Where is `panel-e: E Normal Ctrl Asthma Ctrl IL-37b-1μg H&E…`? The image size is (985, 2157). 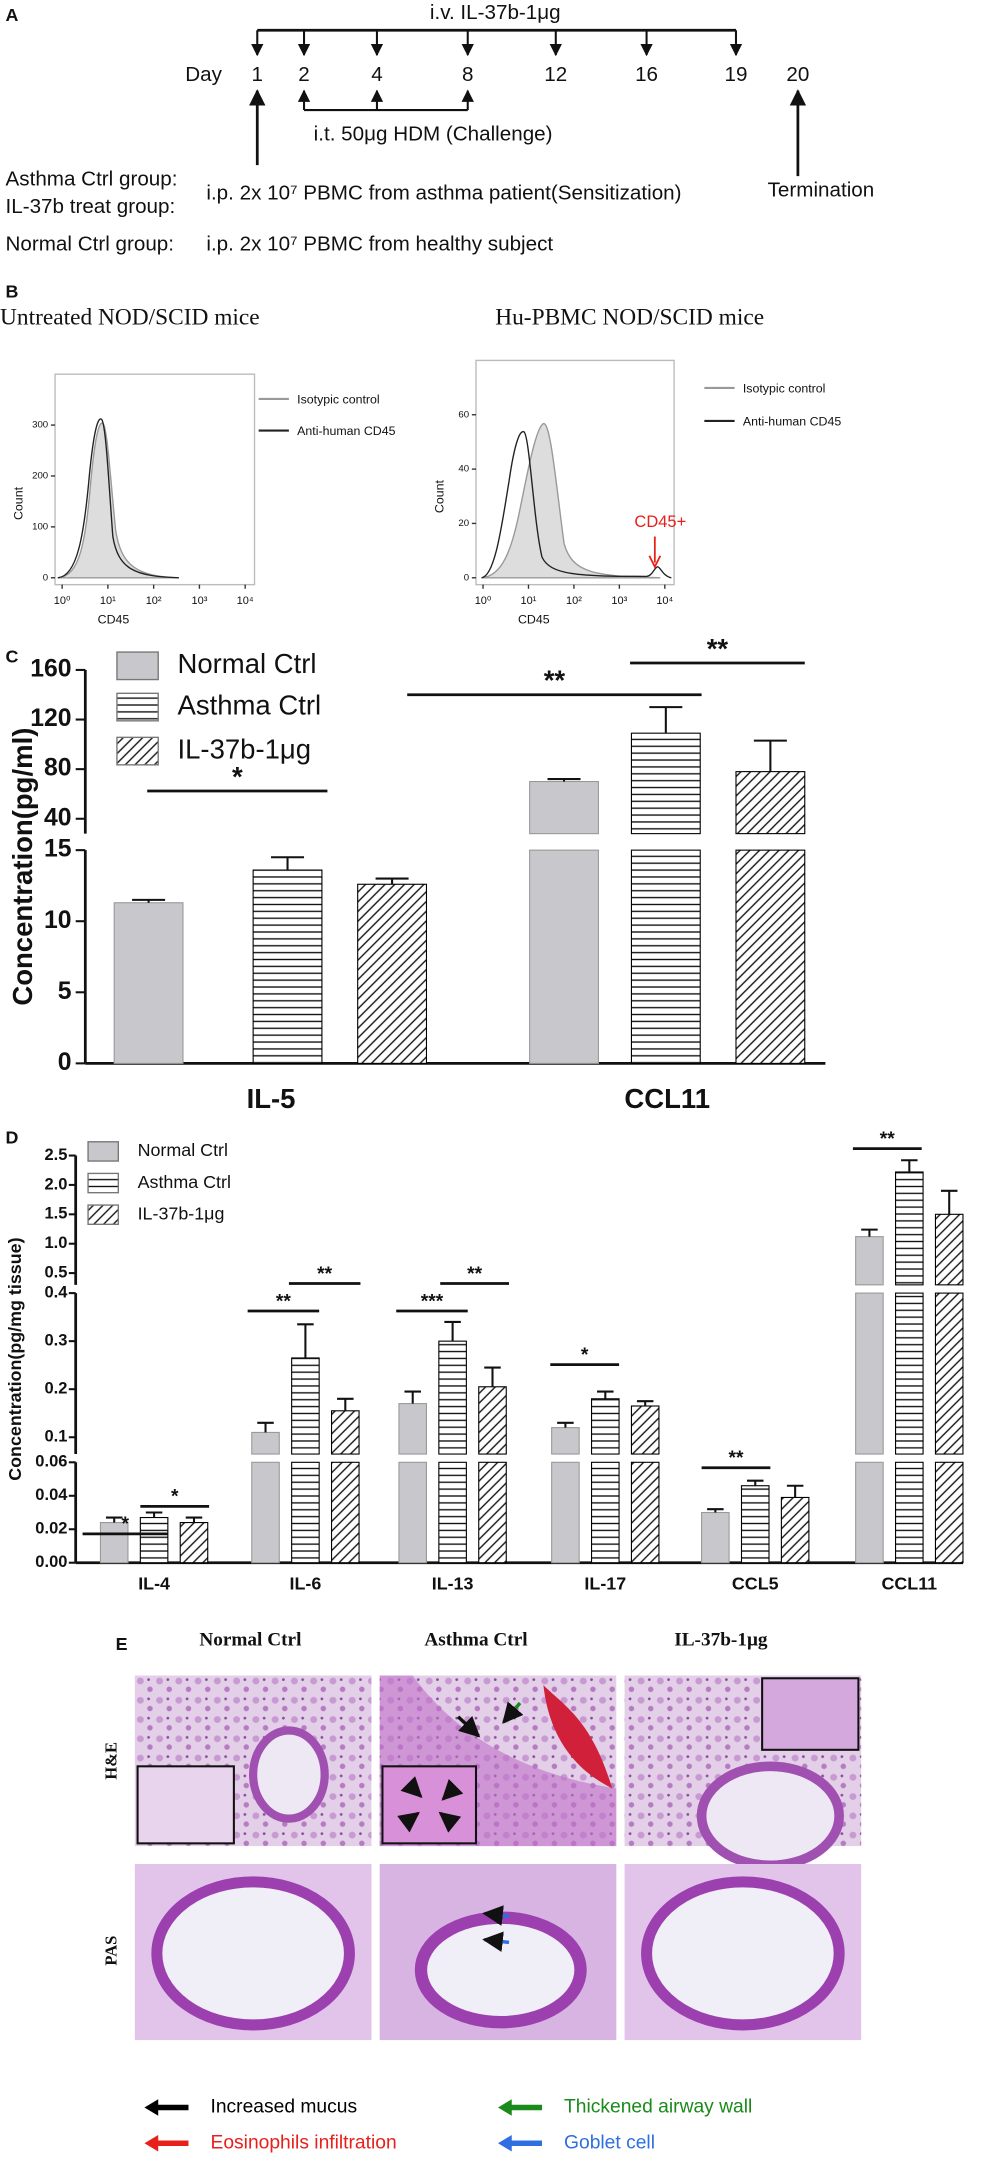
panel-e: E Normal Ctrl Asthma Ctrl IL-37b-1μg H&E… is located at coordinates (482, 1835).